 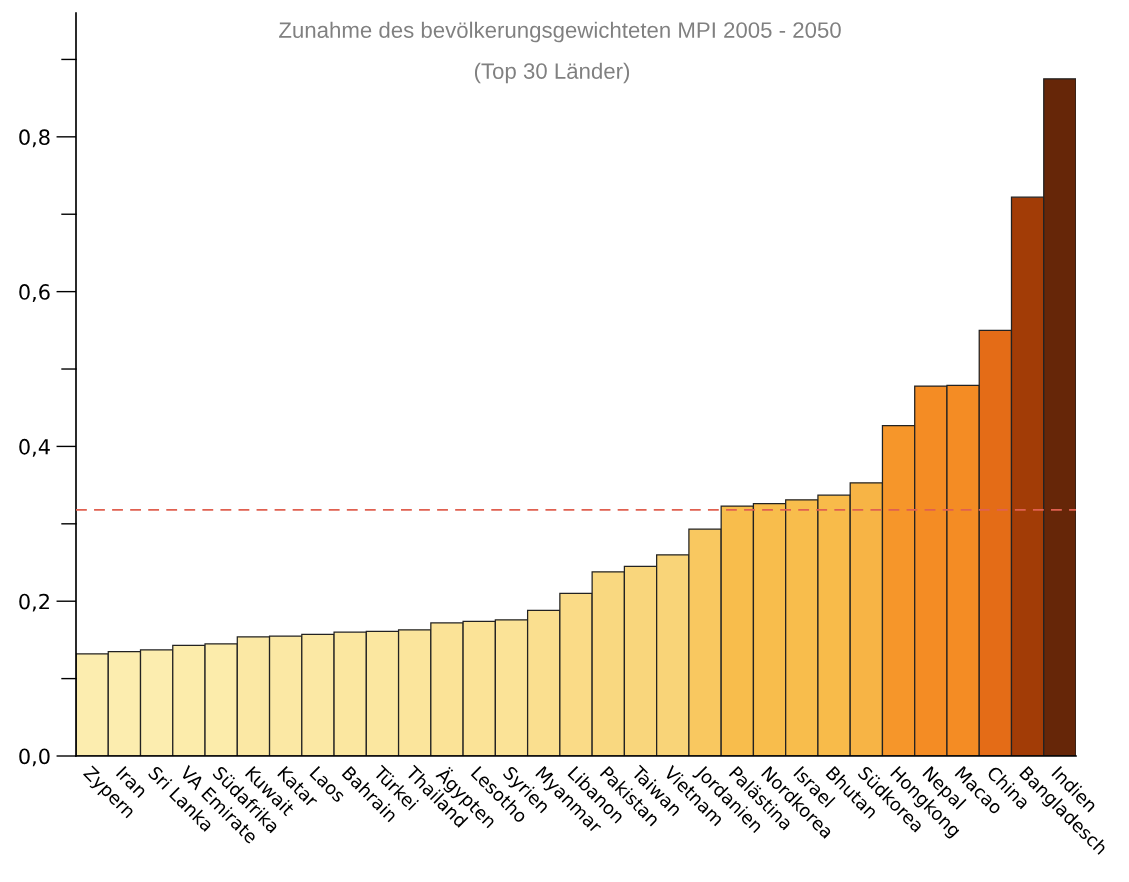 What do you see at coordinates (34, 602) in the screenshot?
I see `y-tick-label: 0,2` at bounding box center [34, 602].